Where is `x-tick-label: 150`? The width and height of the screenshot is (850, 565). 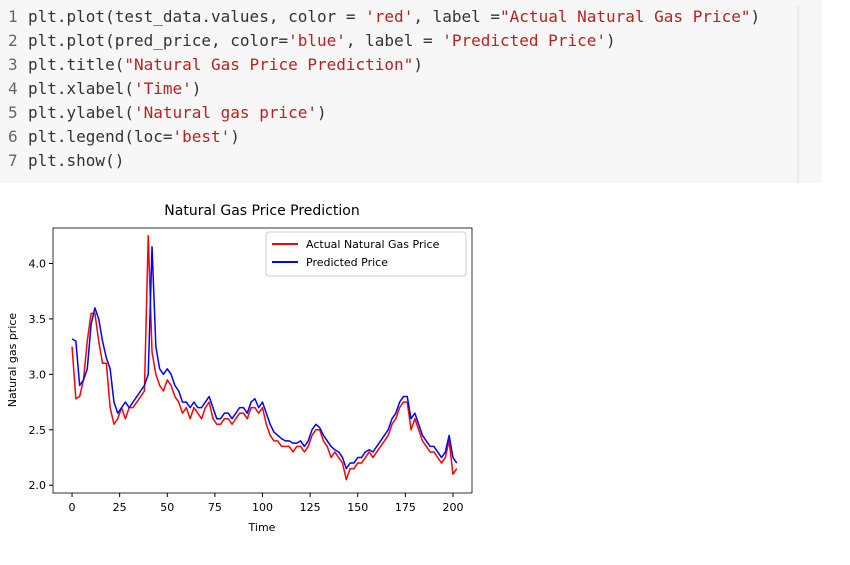
x-tick-label: 150 is located at coordinates (357, 507).